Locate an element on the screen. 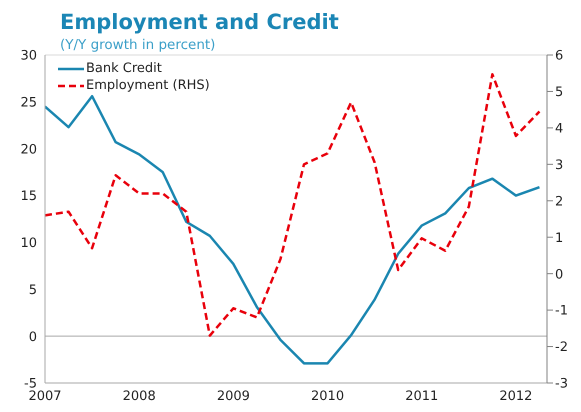 The height and width of the screenshot is (412, 581). x-tick-label: 2011 is located at coordinates (421, 396).